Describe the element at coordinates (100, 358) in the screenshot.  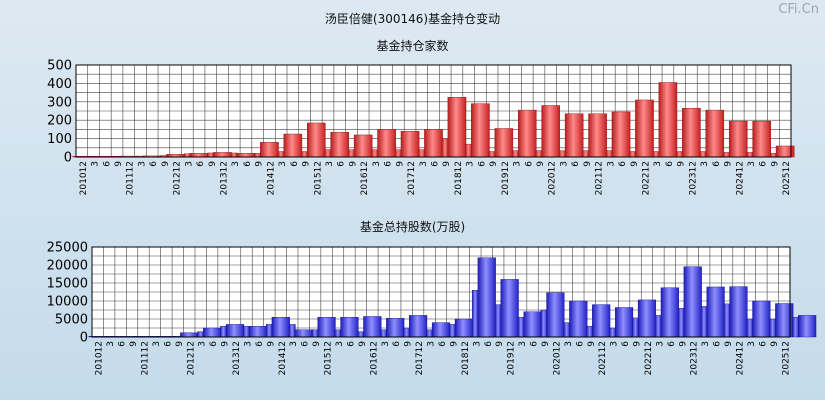
I see `x-tick-label: 201012` at that location.